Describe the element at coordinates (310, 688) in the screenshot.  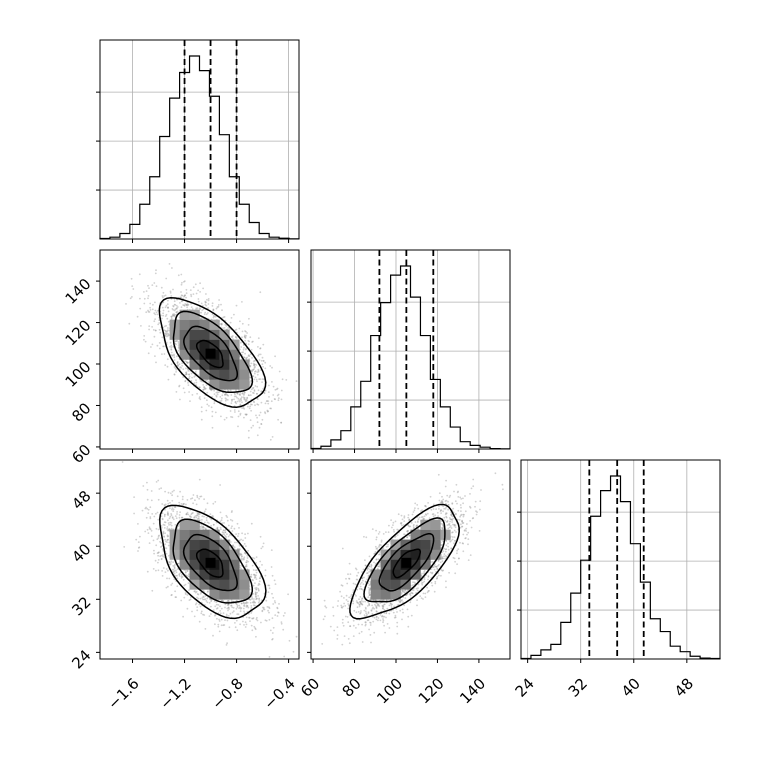
I see `x-tick-label-p1-0: 60` at that location.